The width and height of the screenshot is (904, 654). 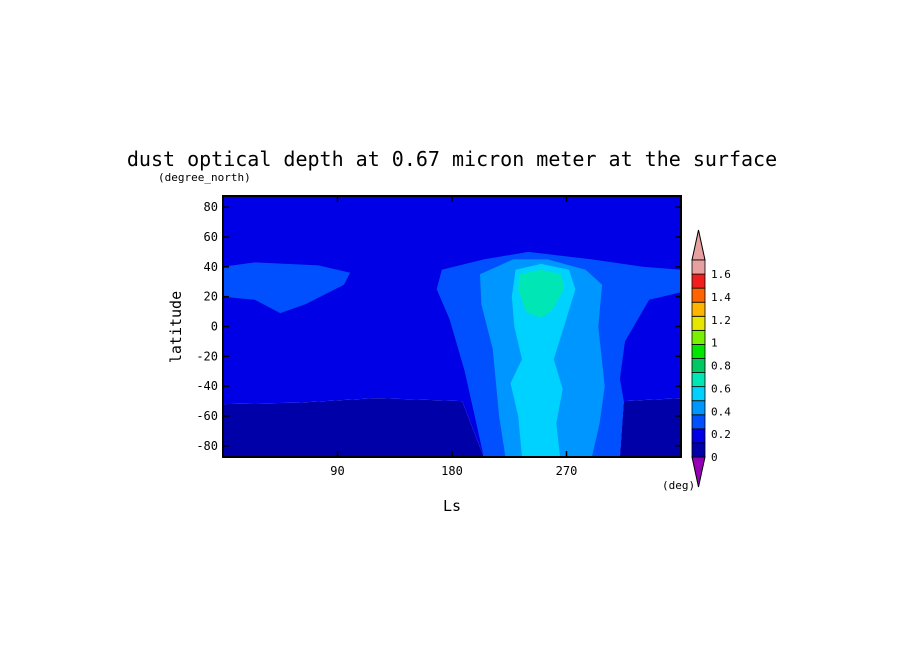 What do you see at coordinates (721, 320) in the screenshot?
I see `colorbar-tick-label: 1.2` at bounding box center [721, 320].